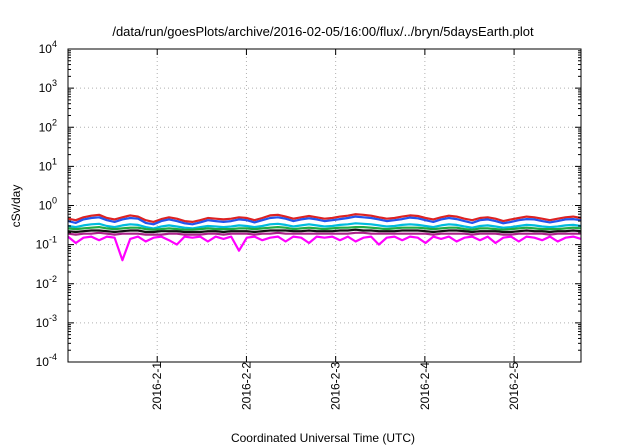 Image resolution: width=640 pixels, height=448 pixels. I want to click on y-axis-label: cSv/day, so click(16, 206).